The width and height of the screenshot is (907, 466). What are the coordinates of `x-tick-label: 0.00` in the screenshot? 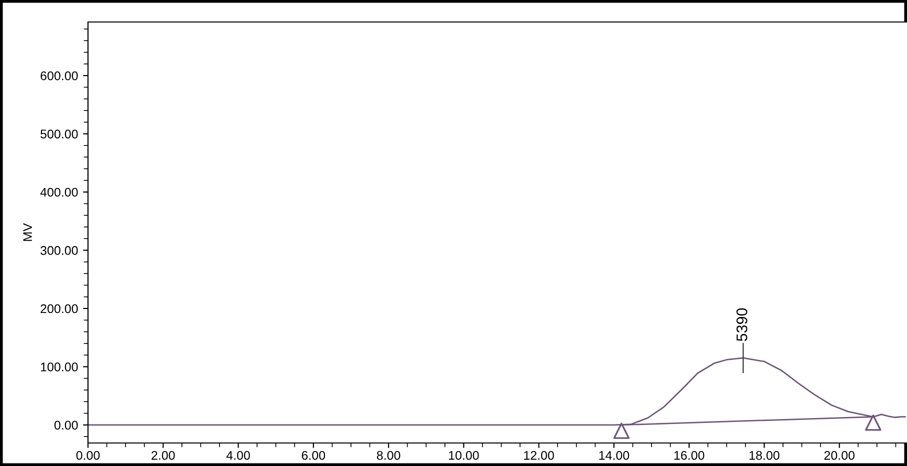 It's located at (88, 455).